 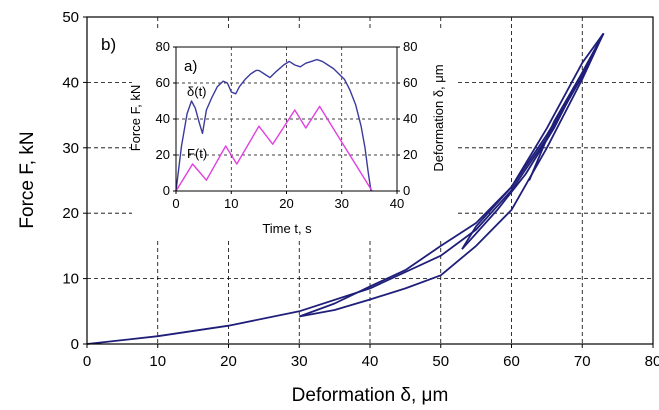 What do you see at coordinates (108, 44) in the screenshot?
I see `main-panel-label: b)` at bounding box center [108, 44].